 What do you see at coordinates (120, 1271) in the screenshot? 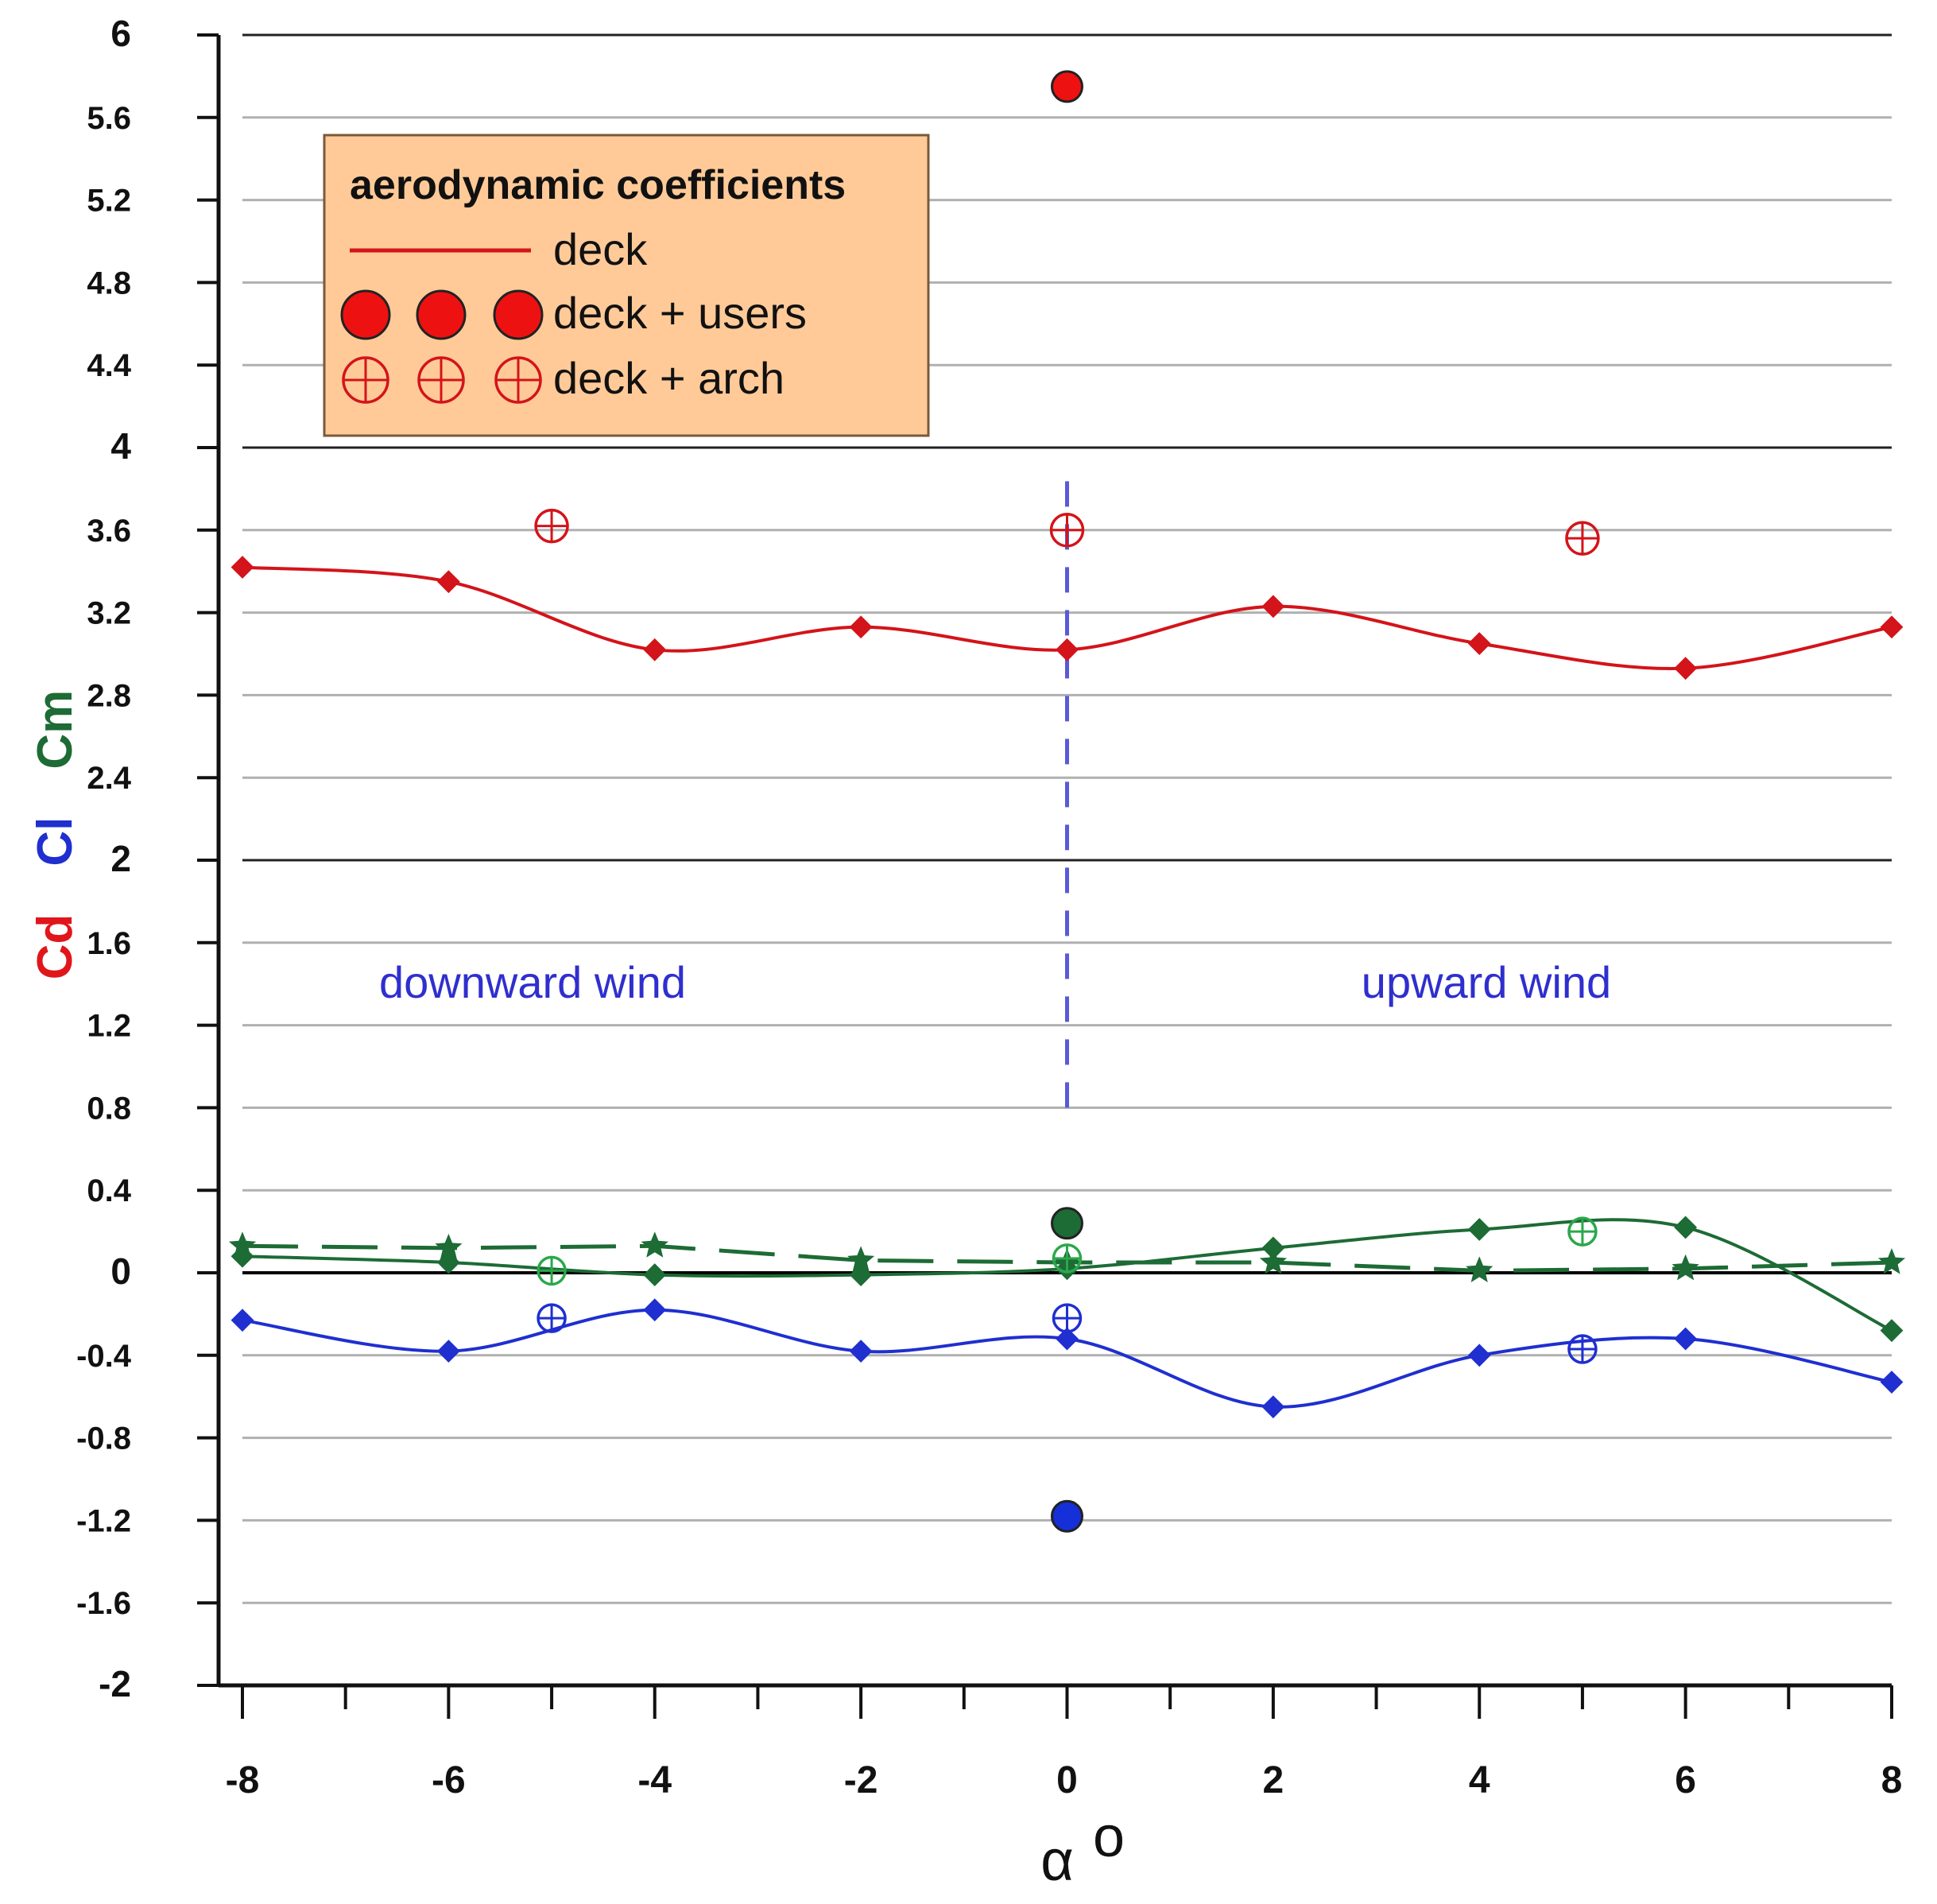
I see `y-tick-label: 0` at bounding box center [120, 1271].